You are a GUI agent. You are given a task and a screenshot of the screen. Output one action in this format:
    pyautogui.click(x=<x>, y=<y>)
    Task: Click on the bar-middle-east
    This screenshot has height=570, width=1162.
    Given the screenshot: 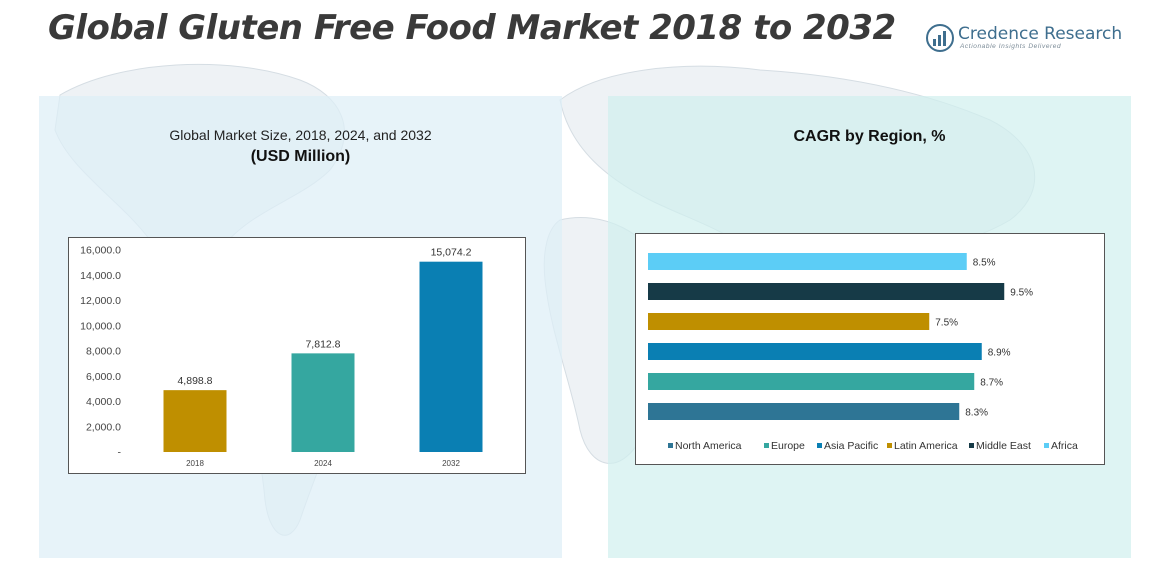 What is the action you would take?
    pyautogui.click(x=826, y=291)
    